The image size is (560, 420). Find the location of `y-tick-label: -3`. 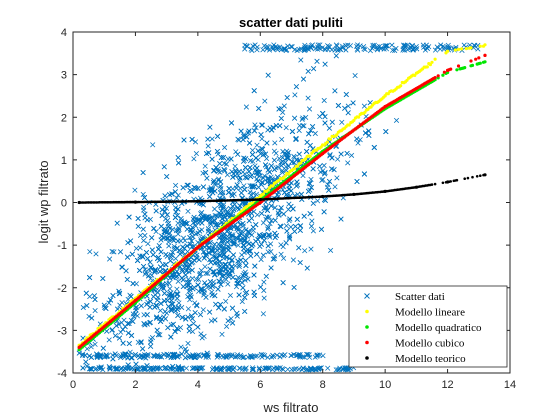

y-tick-label: -3 is located at coordinates (62, 331).